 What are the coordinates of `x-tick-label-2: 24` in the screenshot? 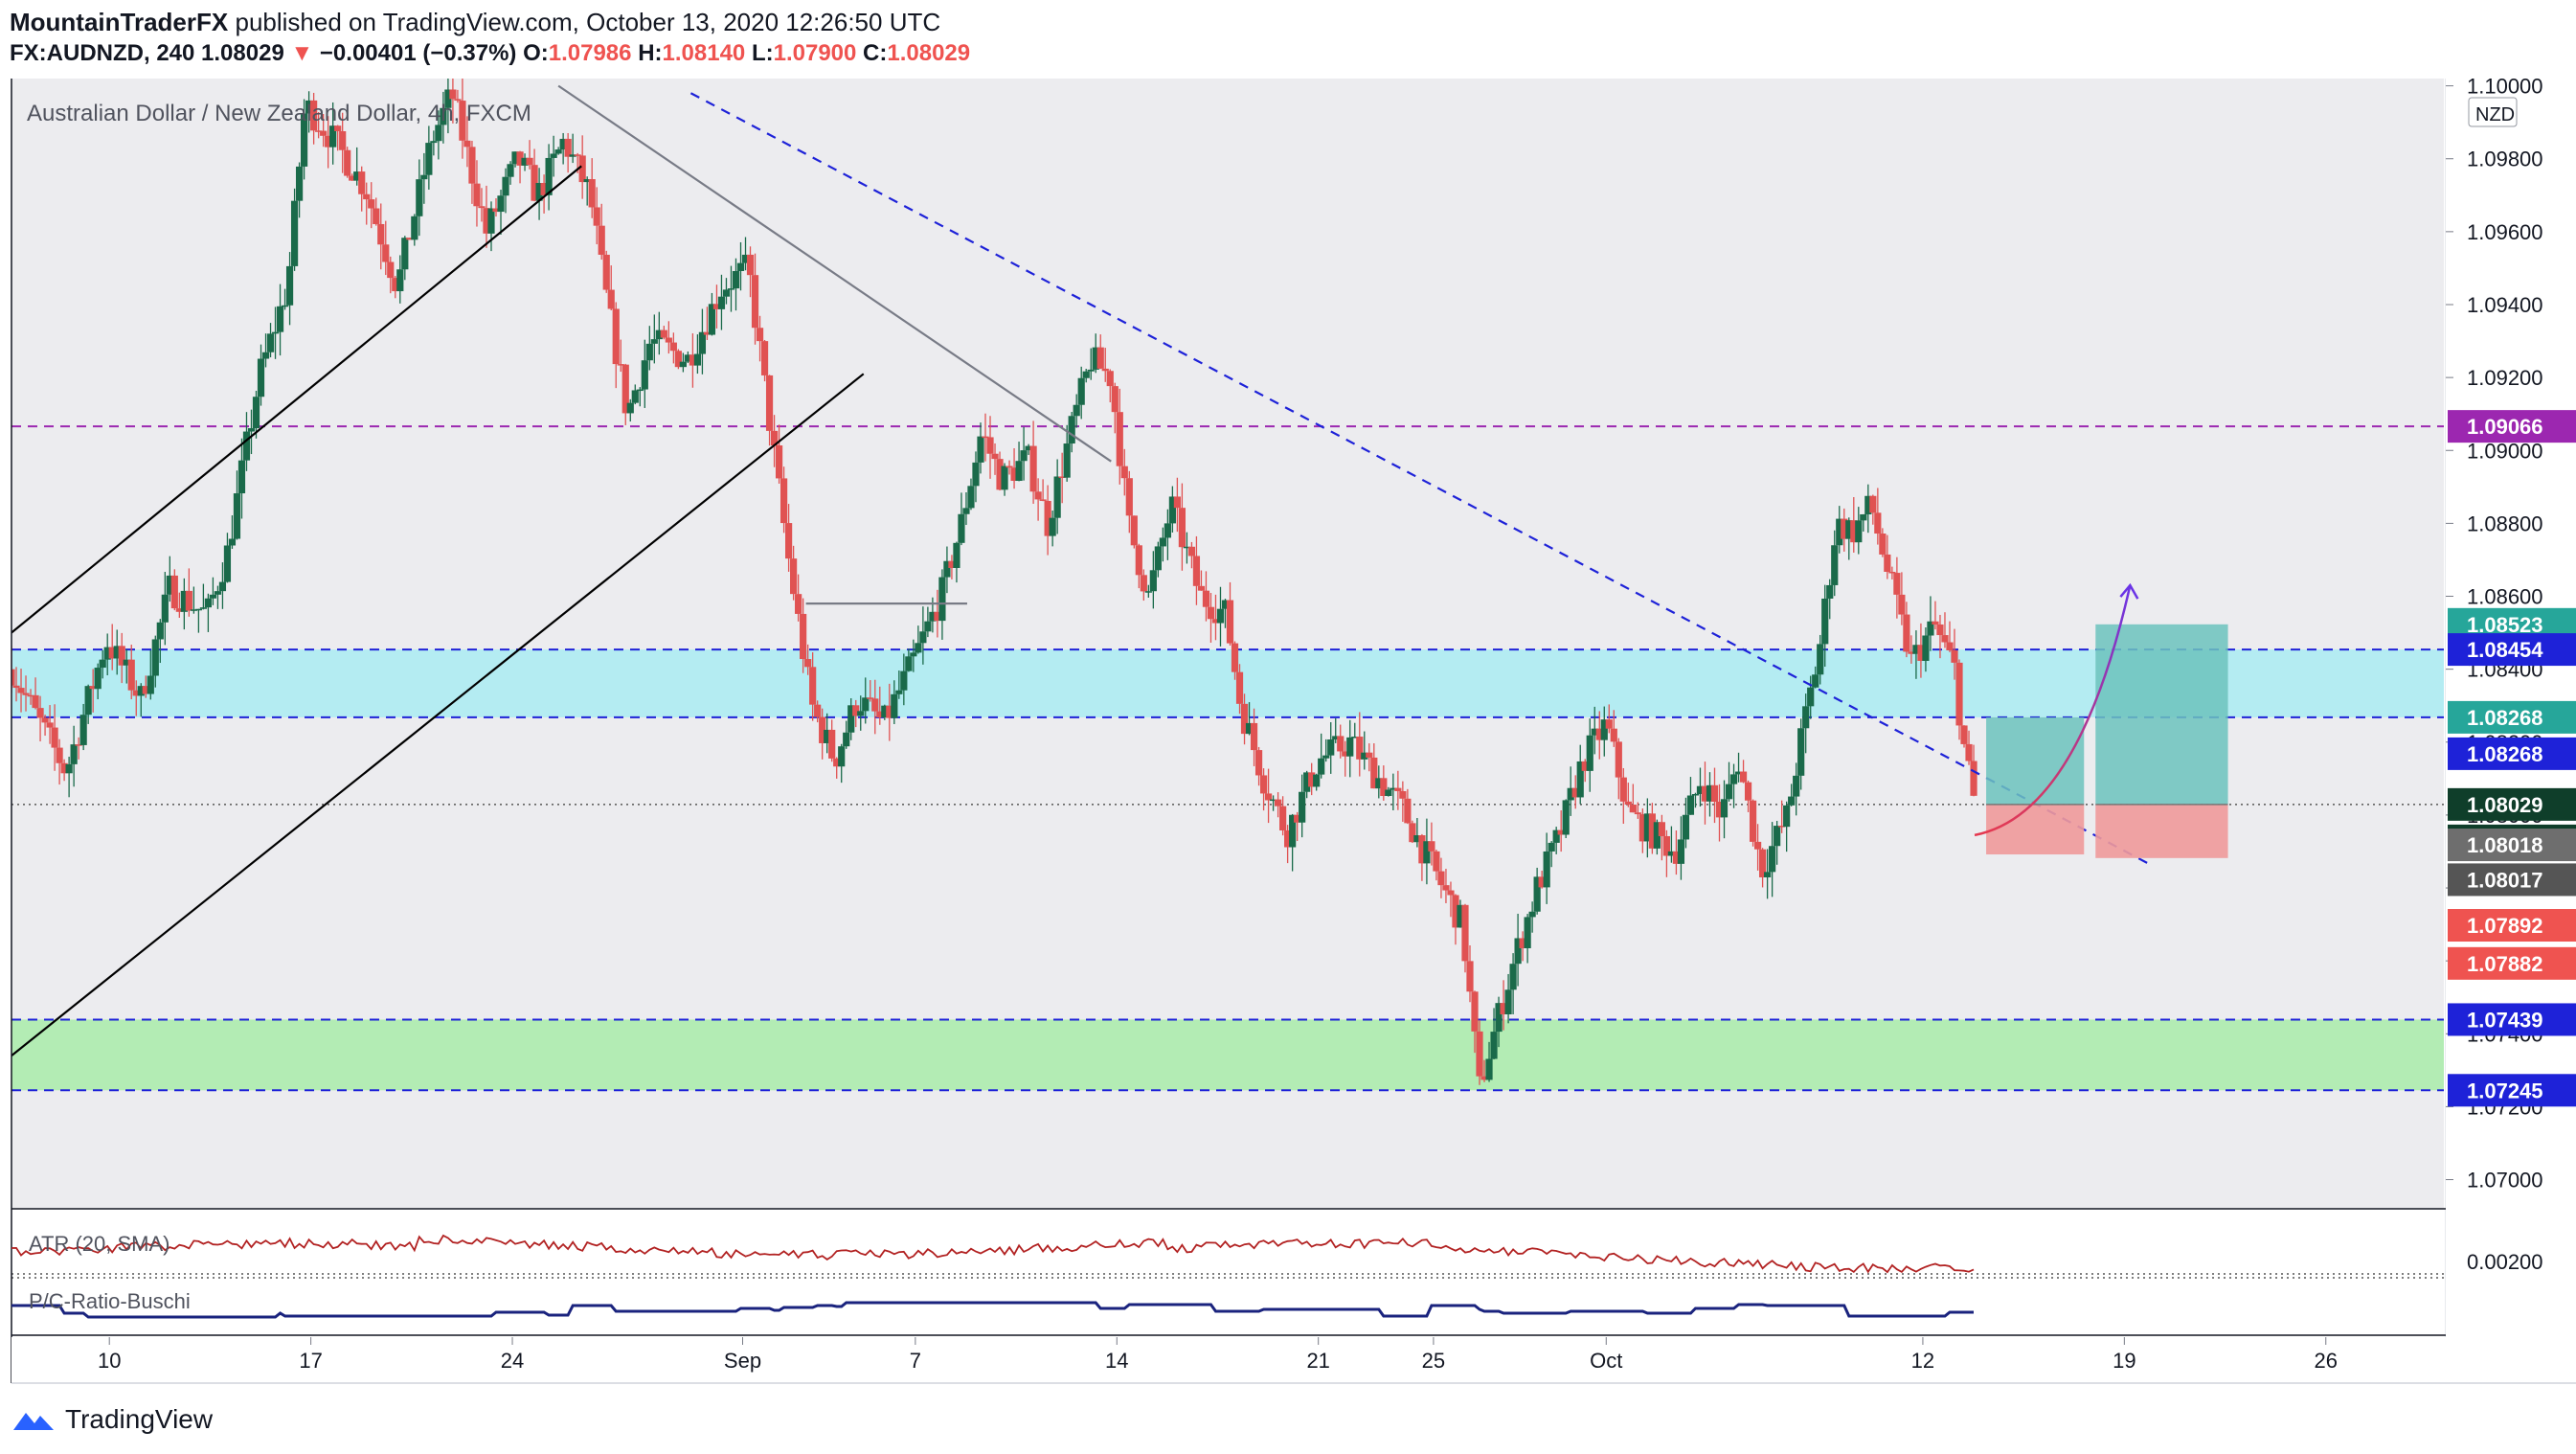 It's located at (512, 1361).